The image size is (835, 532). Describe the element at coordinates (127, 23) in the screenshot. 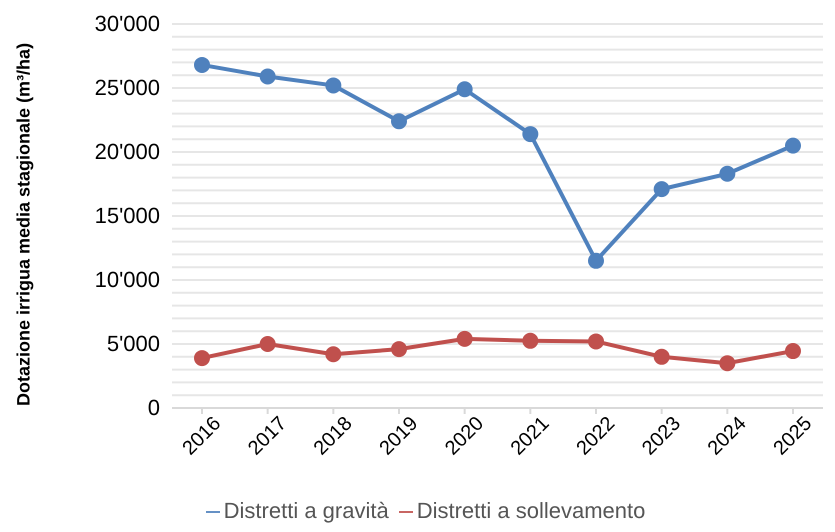

I see `y-tick-label: 30'000` at that location.